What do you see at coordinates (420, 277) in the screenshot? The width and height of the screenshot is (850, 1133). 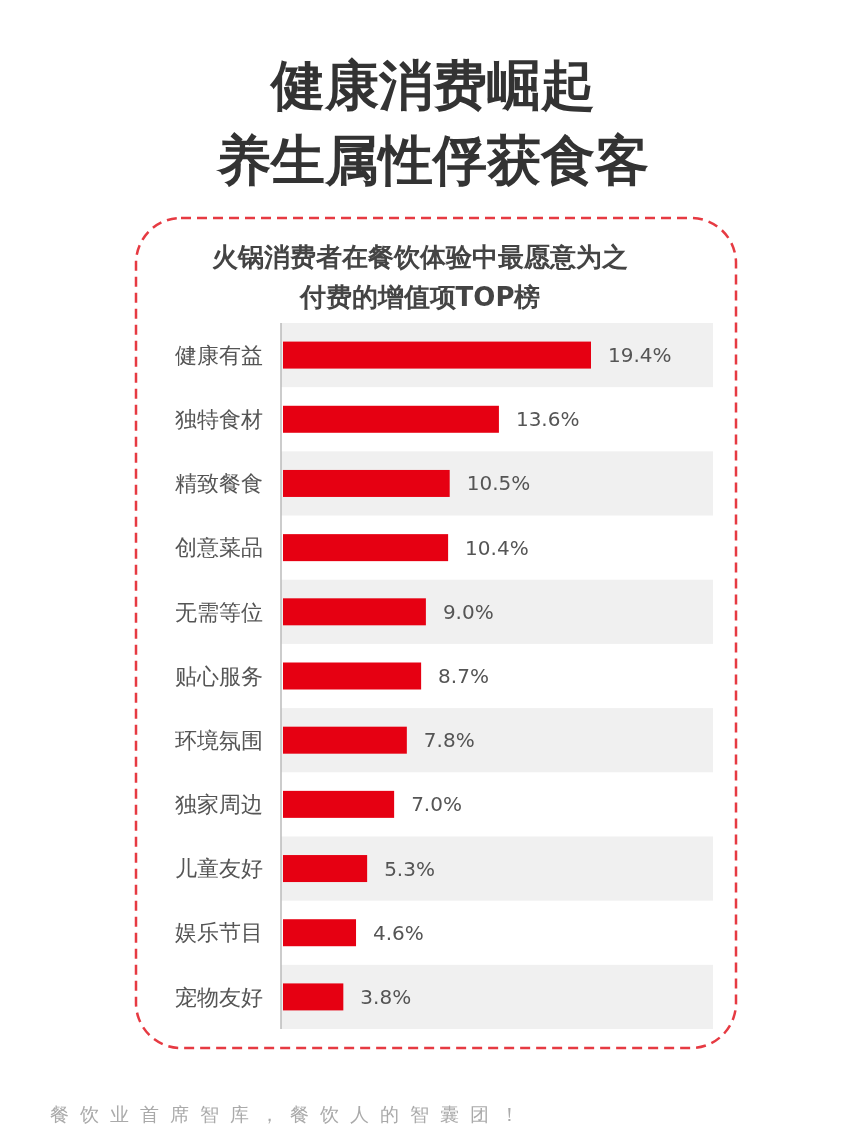 I see `text: 火锅消费者在餐饮体验中最愿意为之付费的增值项TOP榜` at bounding box center [420, 277].